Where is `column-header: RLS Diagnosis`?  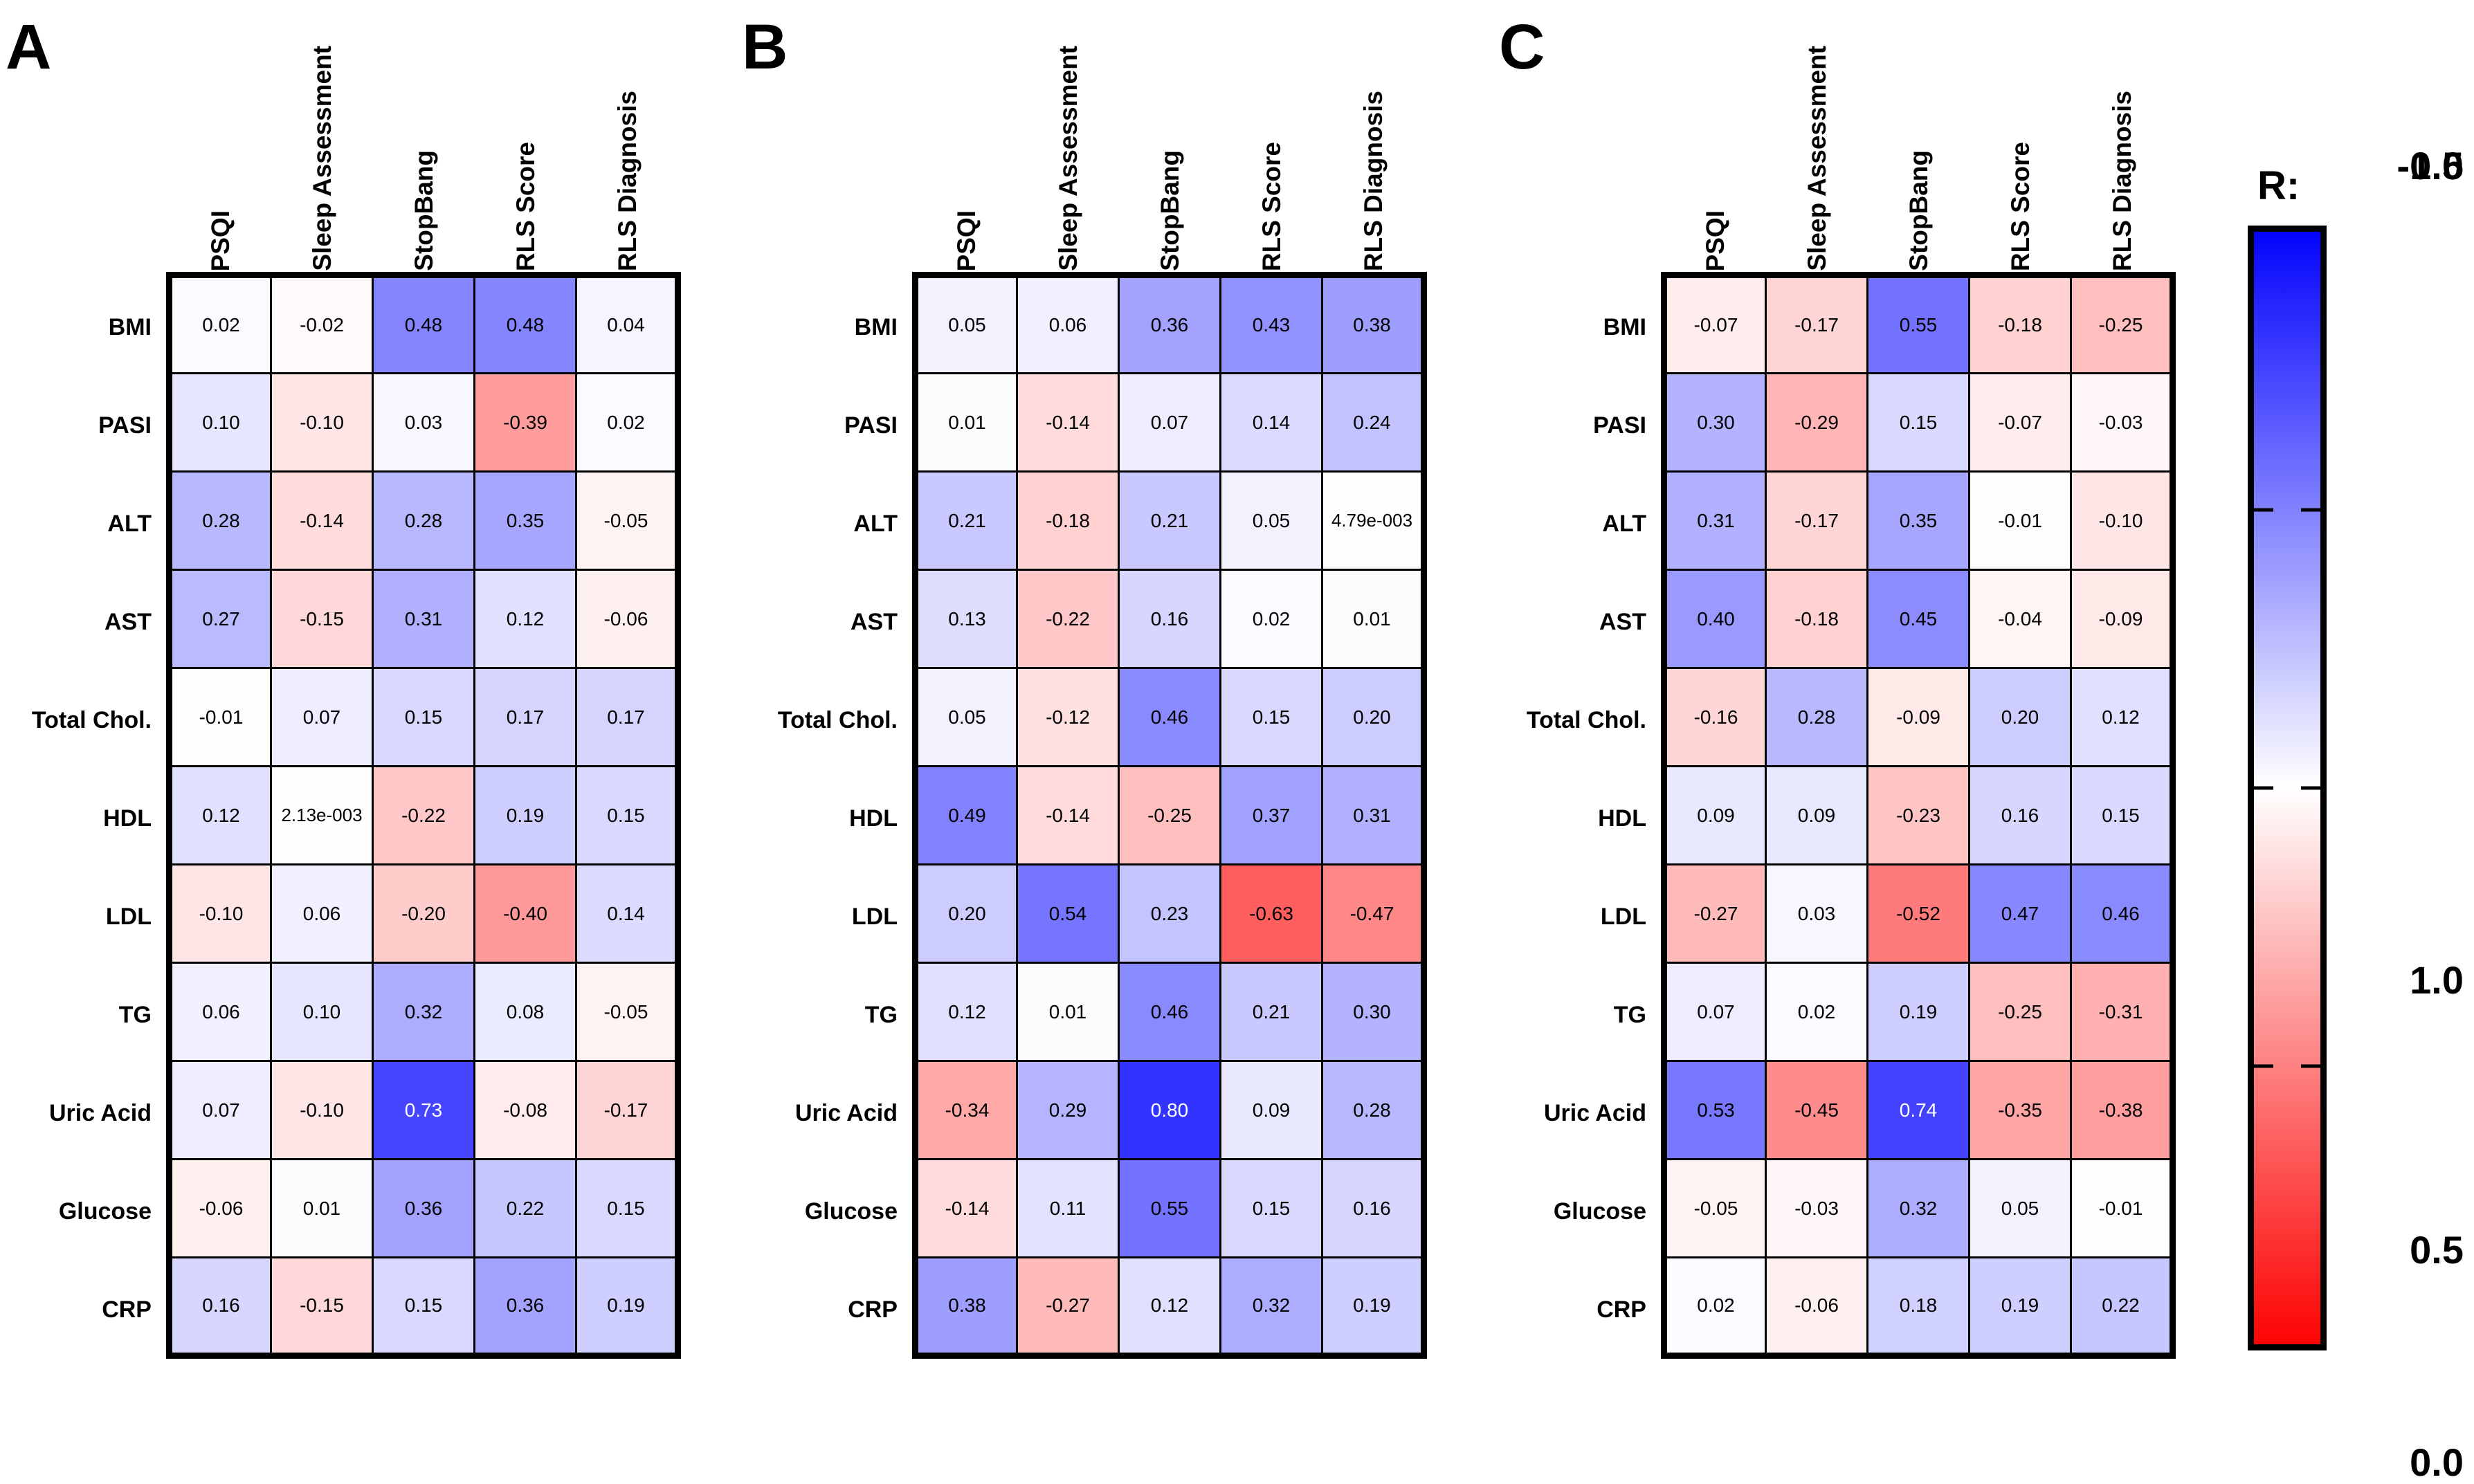 column-header: RLS Diagnosis is located at coordinates (2123, 180).